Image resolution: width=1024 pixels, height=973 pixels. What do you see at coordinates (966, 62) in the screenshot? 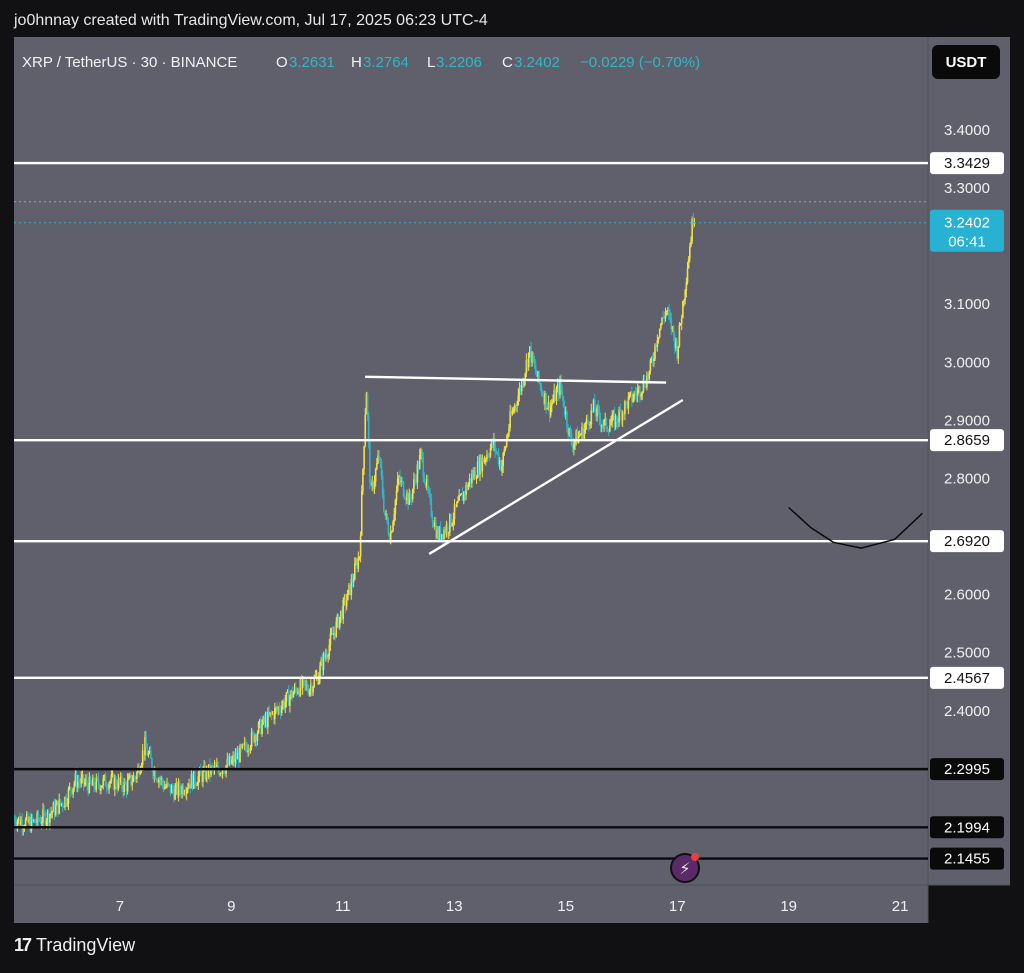
I see `currency-button: USDT` at bounding box center [966, 62].